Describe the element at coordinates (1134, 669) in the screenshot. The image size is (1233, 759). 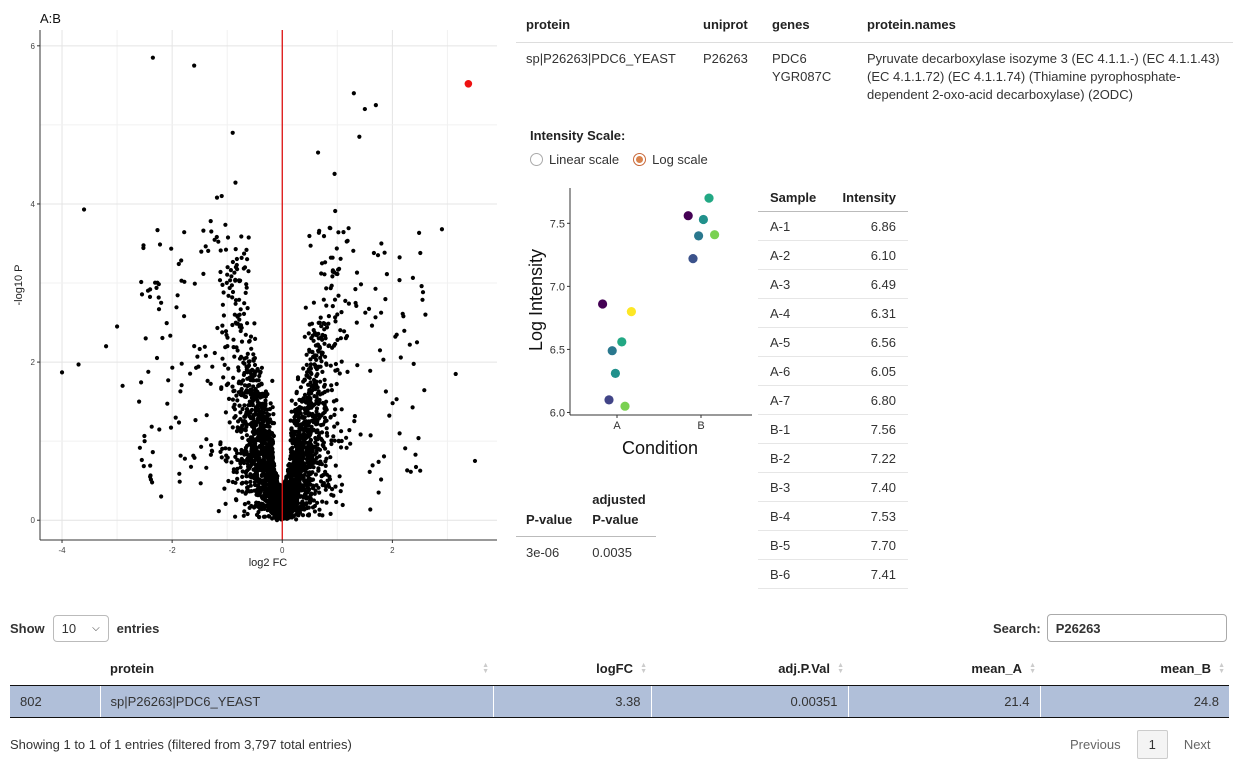
I see `column-header-mean-b: mean_B ▲ ▼` at that location.